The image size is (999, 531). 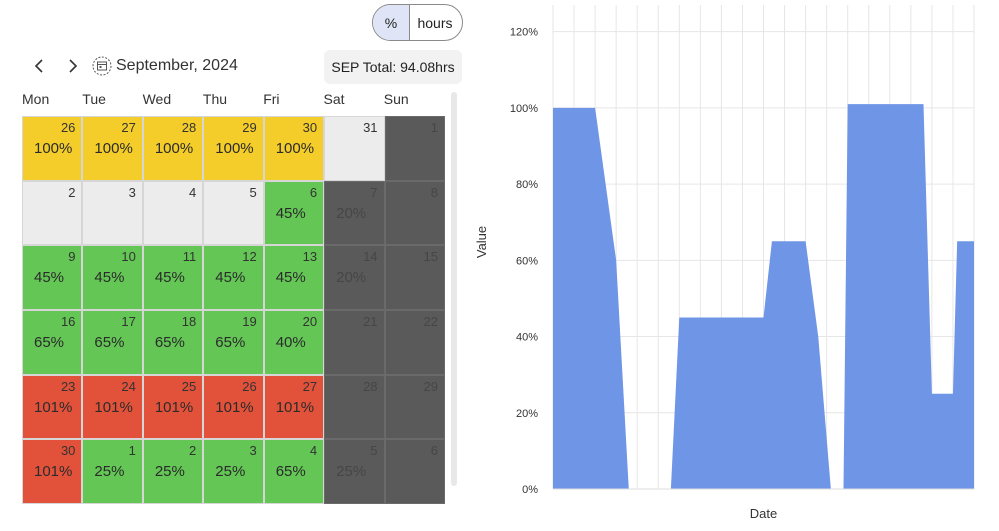 I want to click on calendar-day-cell: 9 45%, so click(x=52, y=277).